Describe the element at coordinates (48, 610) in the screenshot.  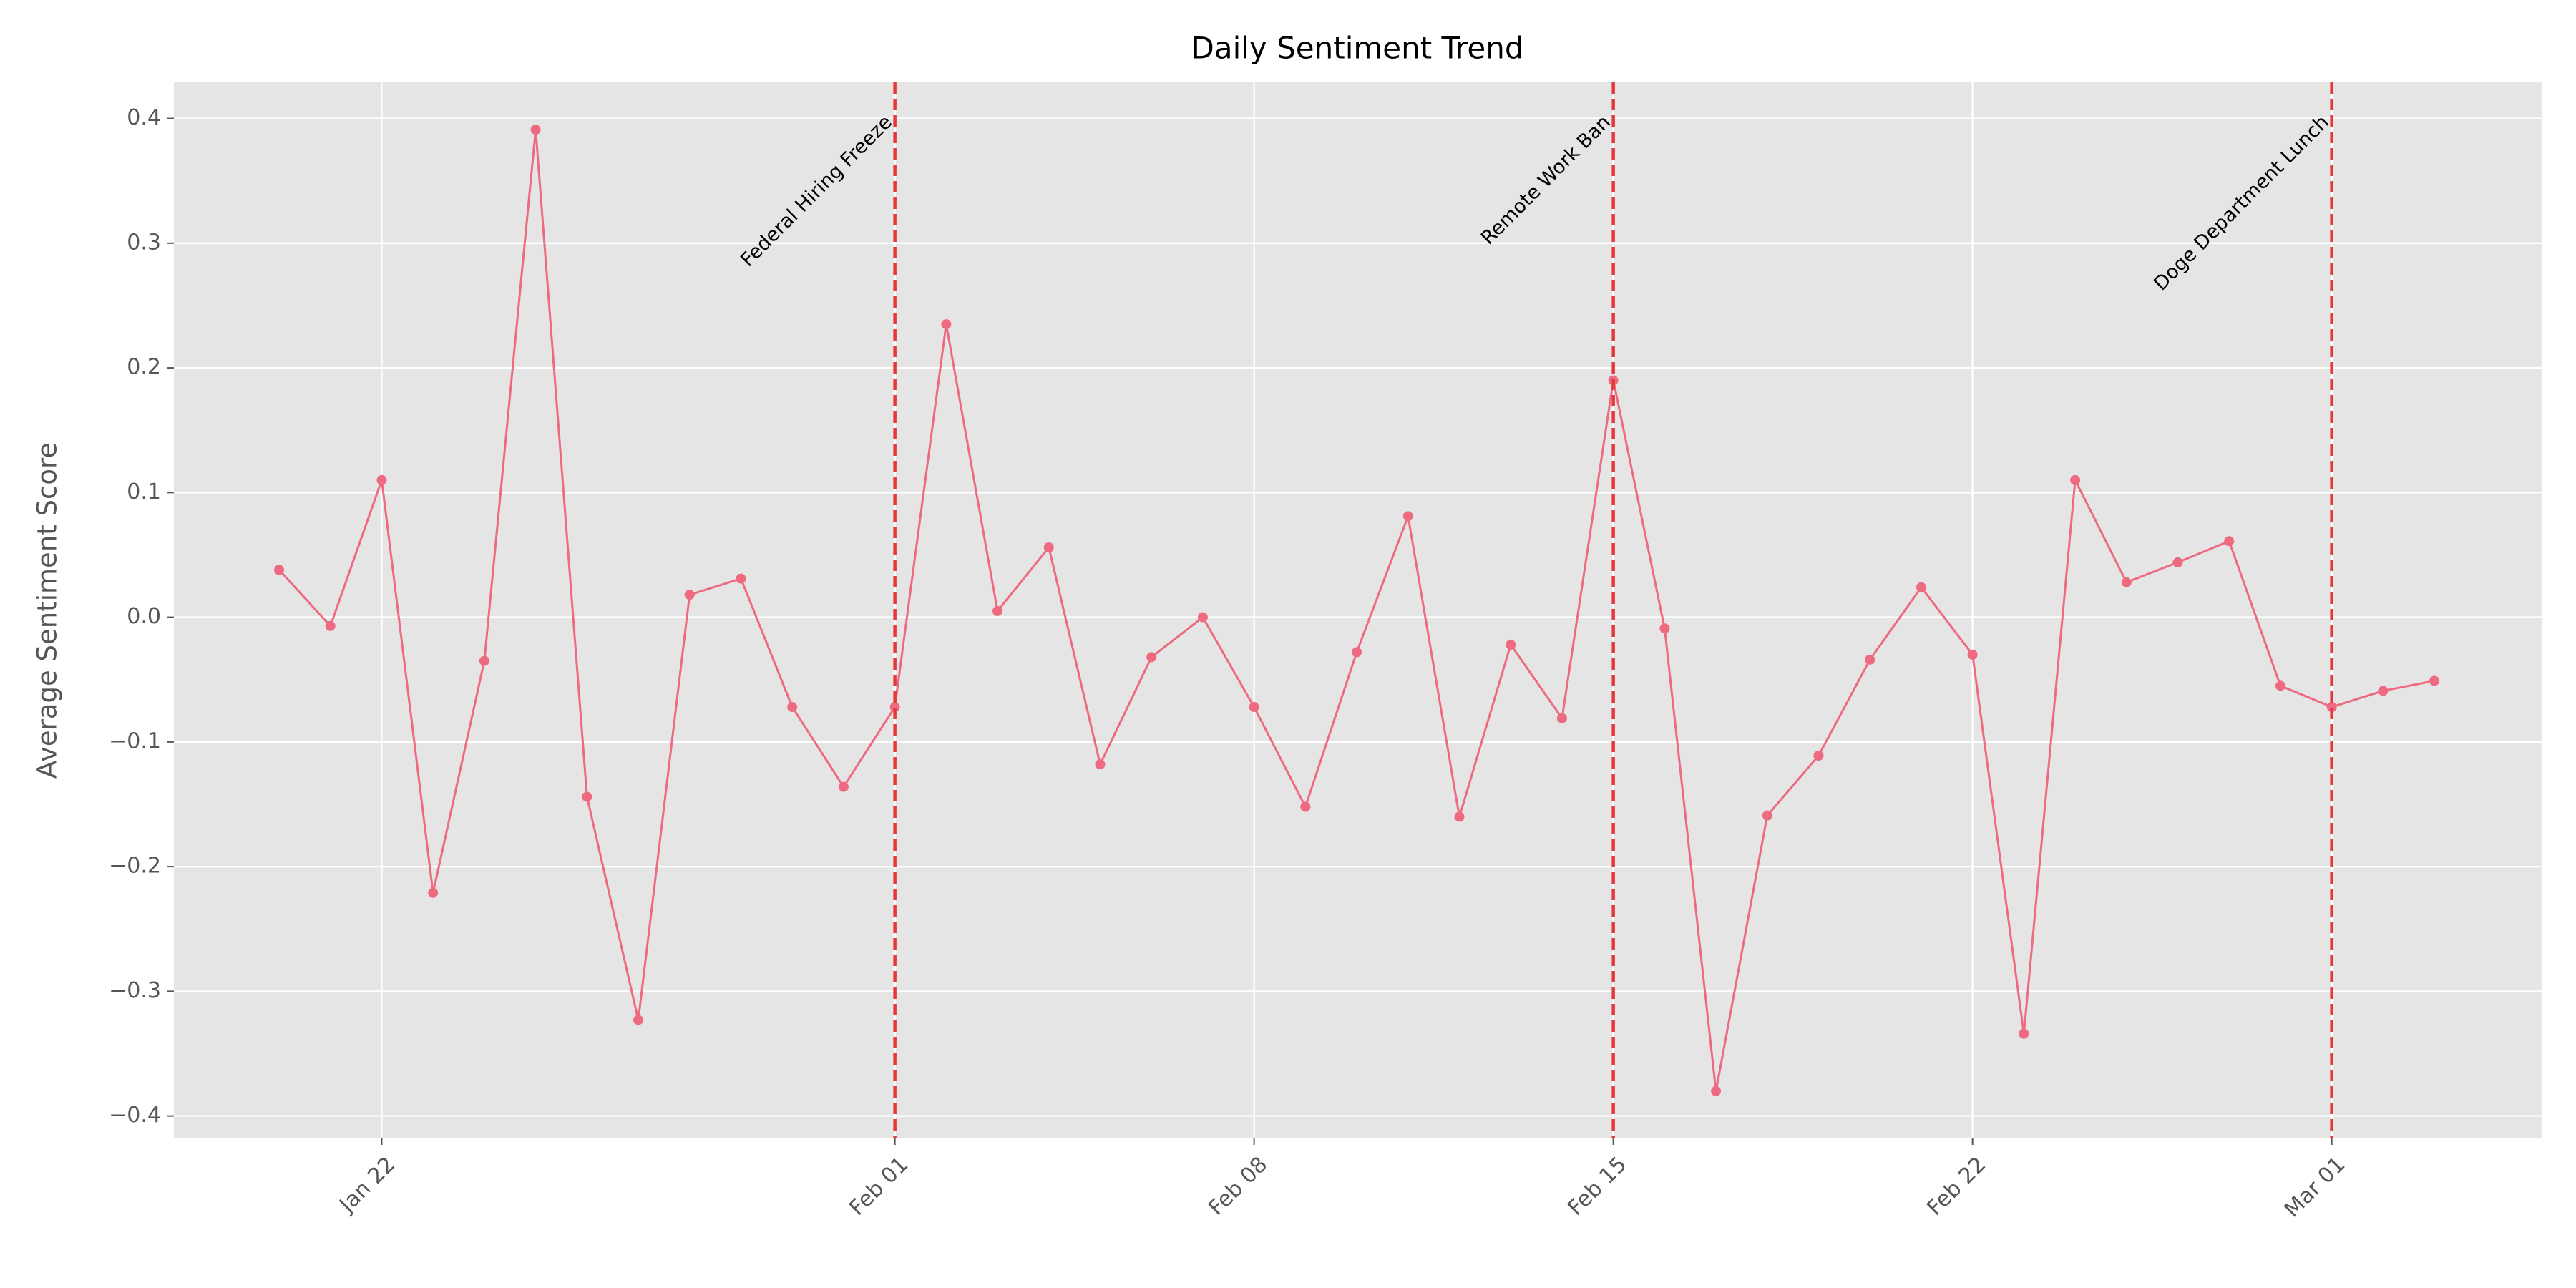
I see `y-axis-label: Average Sentiment Score` at that location.